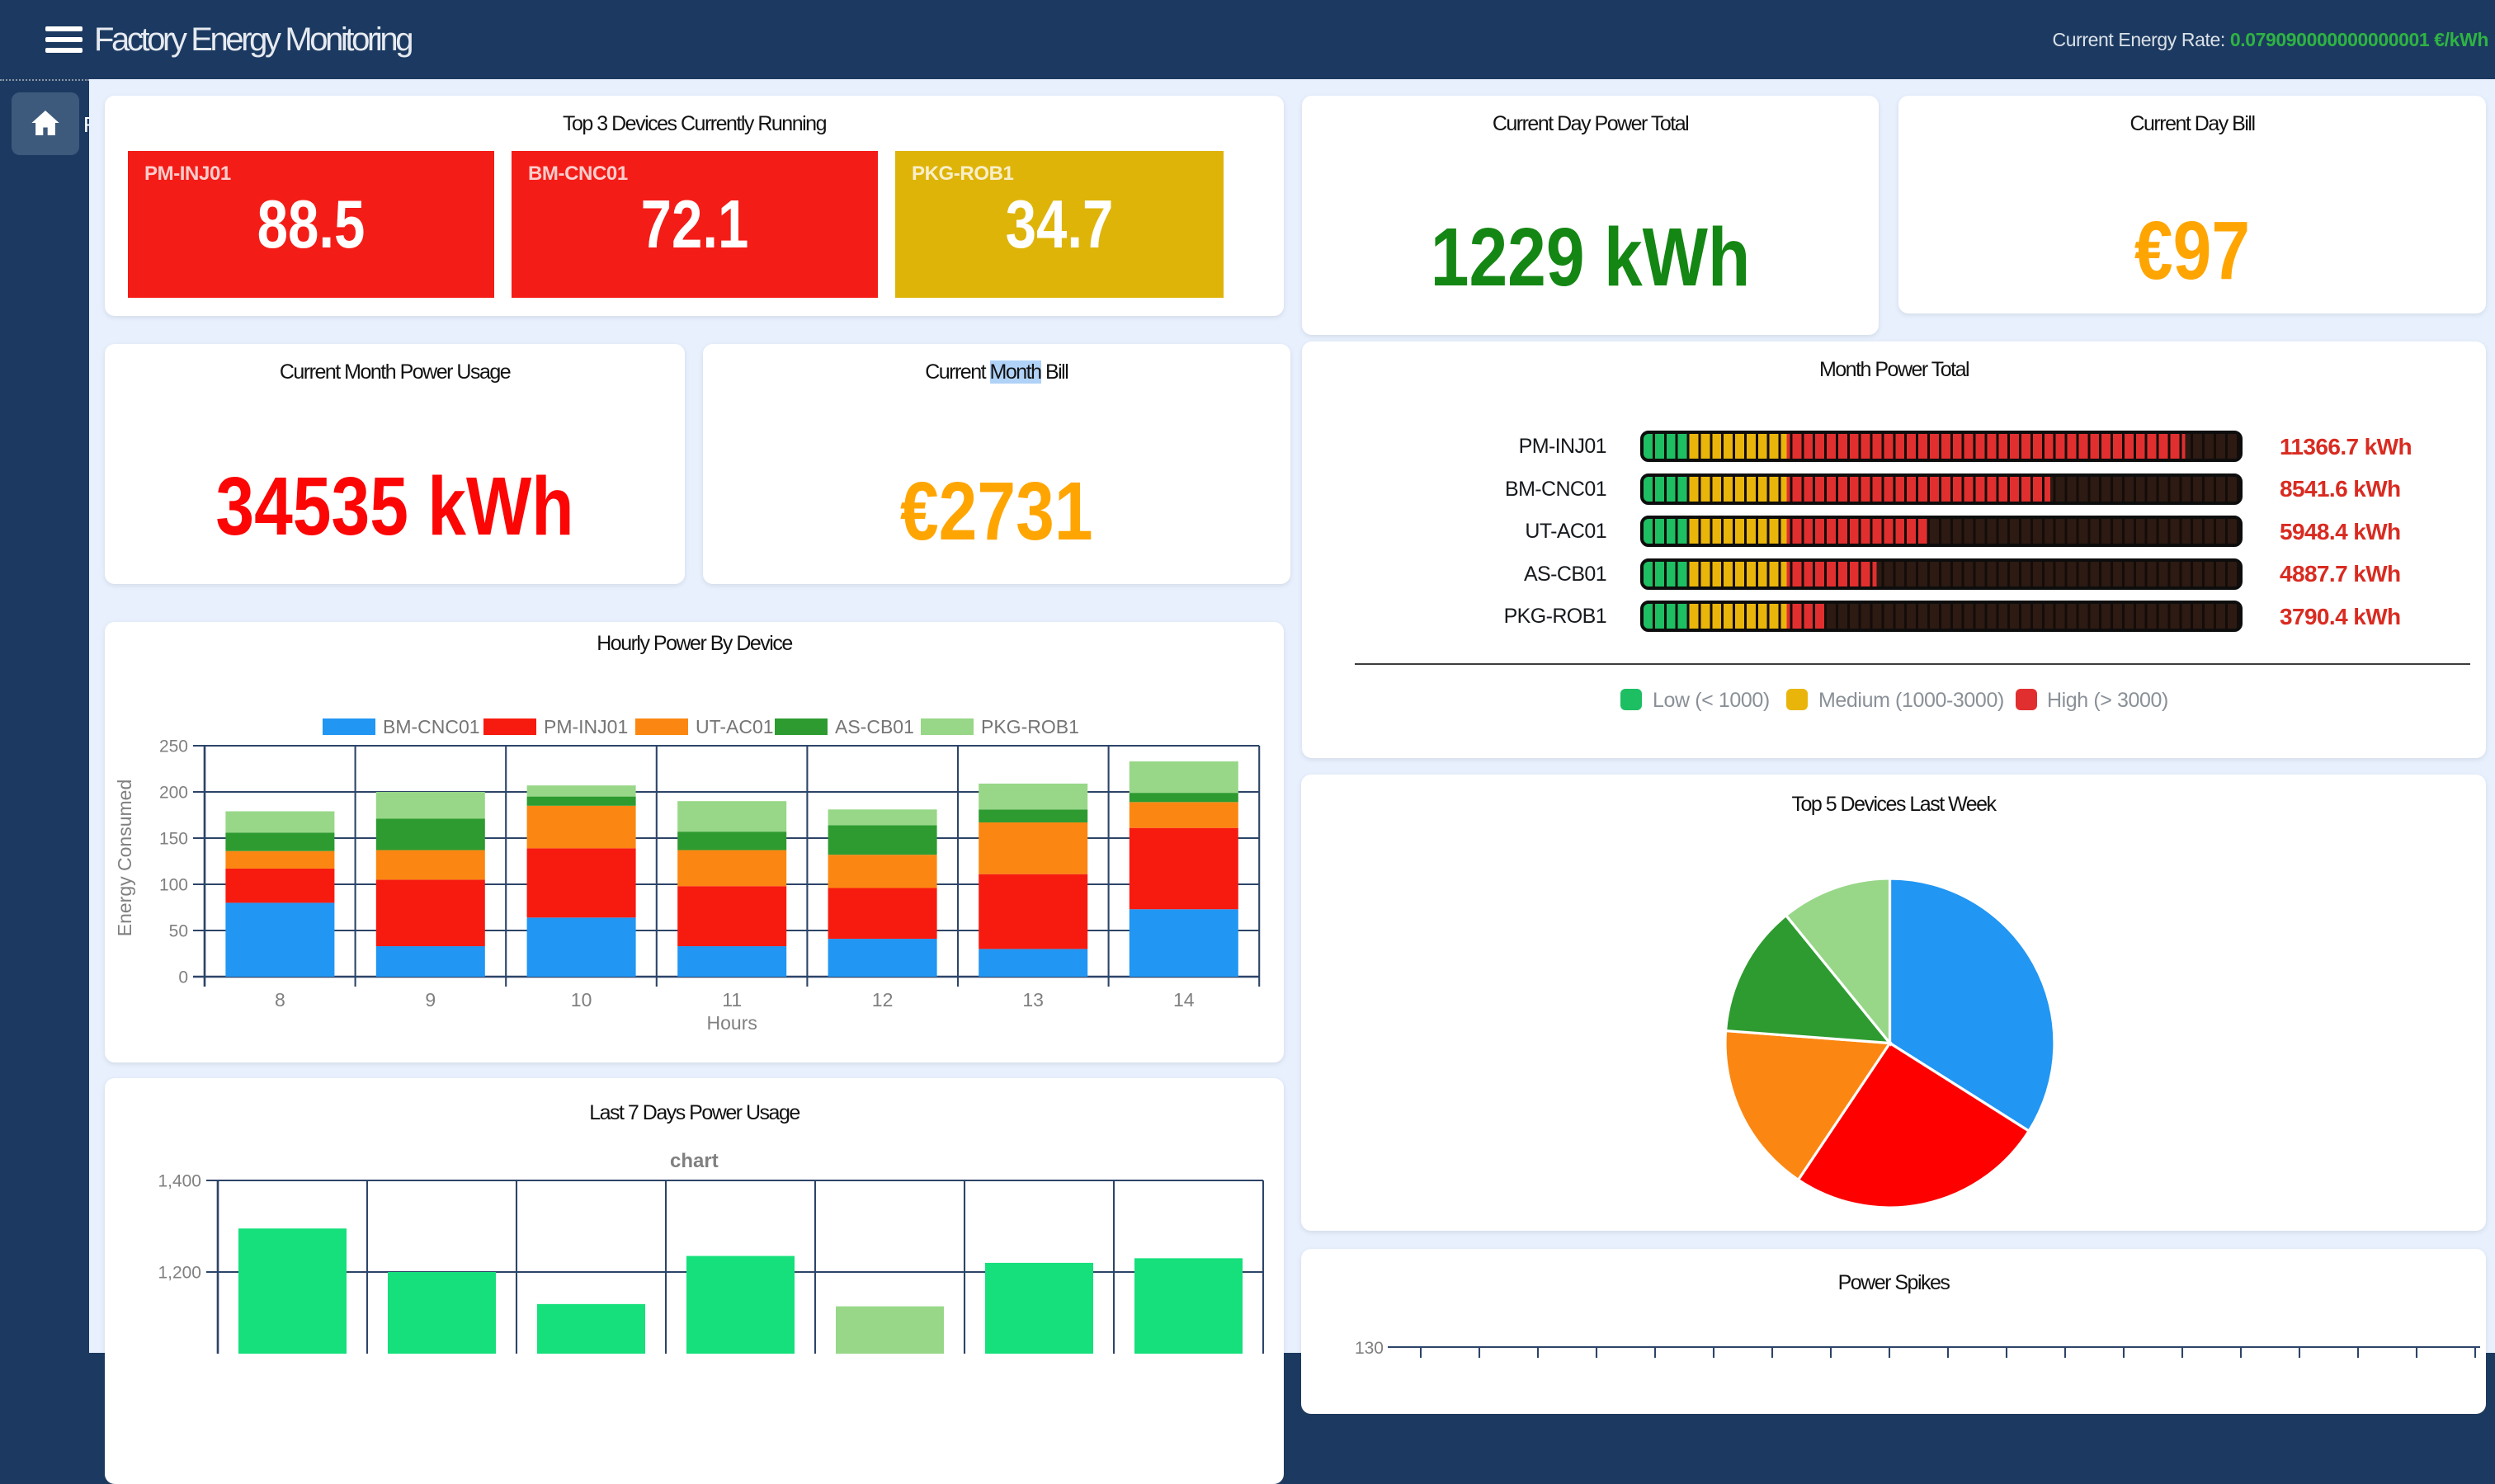 The height and width of the screenshot is (1484, 2495). I want to click on svg-text: chart, so click(694, 1161).